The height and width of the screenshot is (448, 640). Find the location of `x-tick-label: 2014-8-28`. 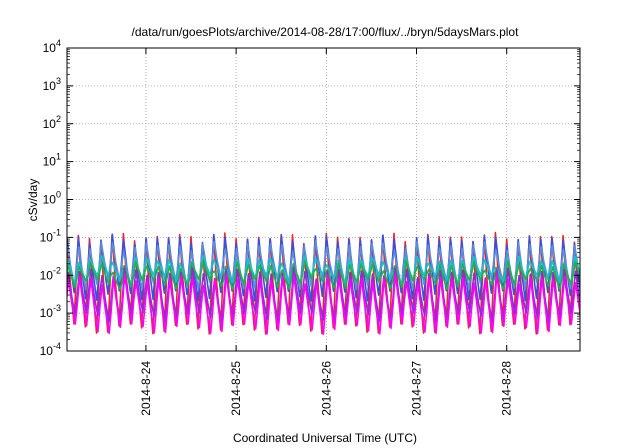

x-tick-label: 2014-8-28 is located at coordinates (507, 388).